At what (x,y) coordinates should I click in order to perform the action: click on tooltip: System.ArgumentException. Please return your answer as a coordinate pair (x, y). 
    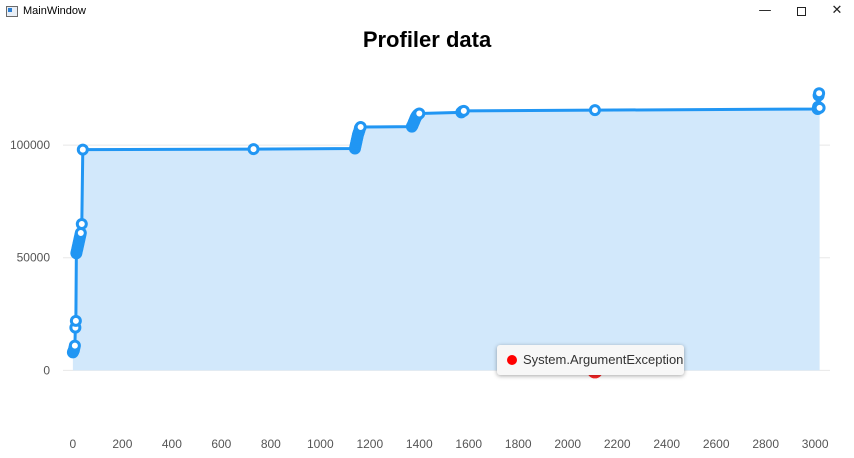
    Looking at the image, I should click on (590, 360).